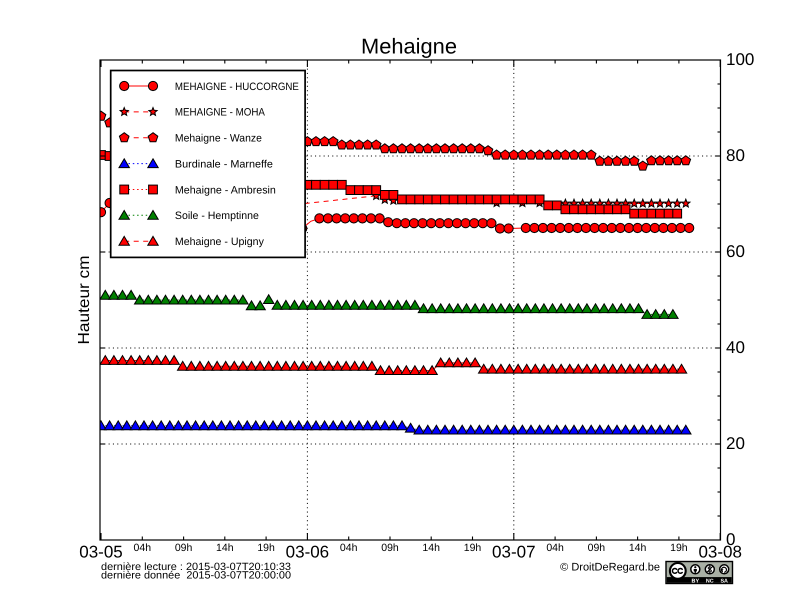  I want to click on svg-text: MEHAIGNE - HUCCORGNE, so click(237, 87).